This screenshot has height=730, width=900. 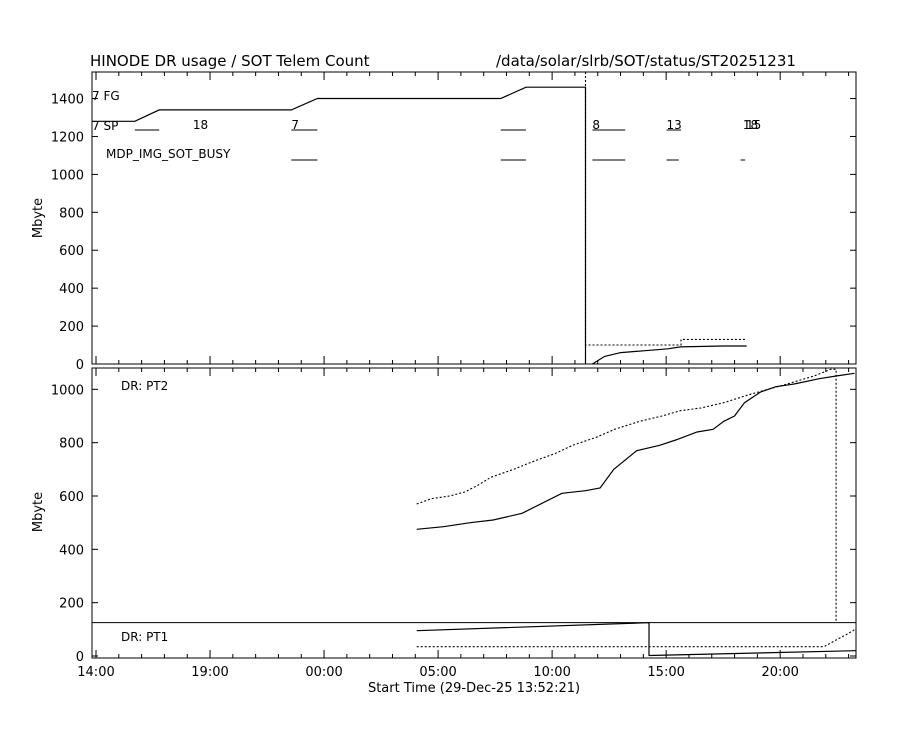 I want to click on x-tick-label: 10:00, so click(x=551, y=672).